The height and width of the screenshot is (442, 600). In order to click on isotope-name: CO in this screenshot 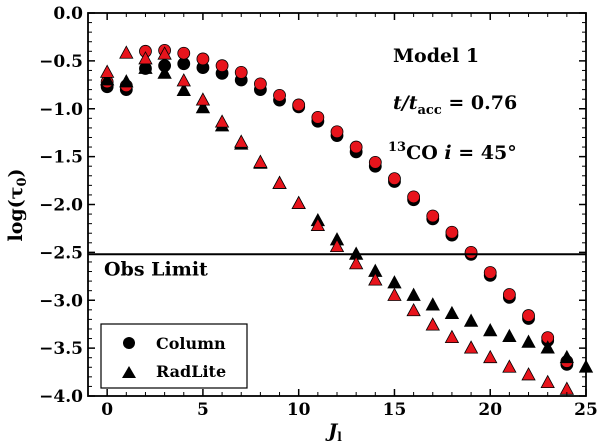, I will do `click(425, 153)`.